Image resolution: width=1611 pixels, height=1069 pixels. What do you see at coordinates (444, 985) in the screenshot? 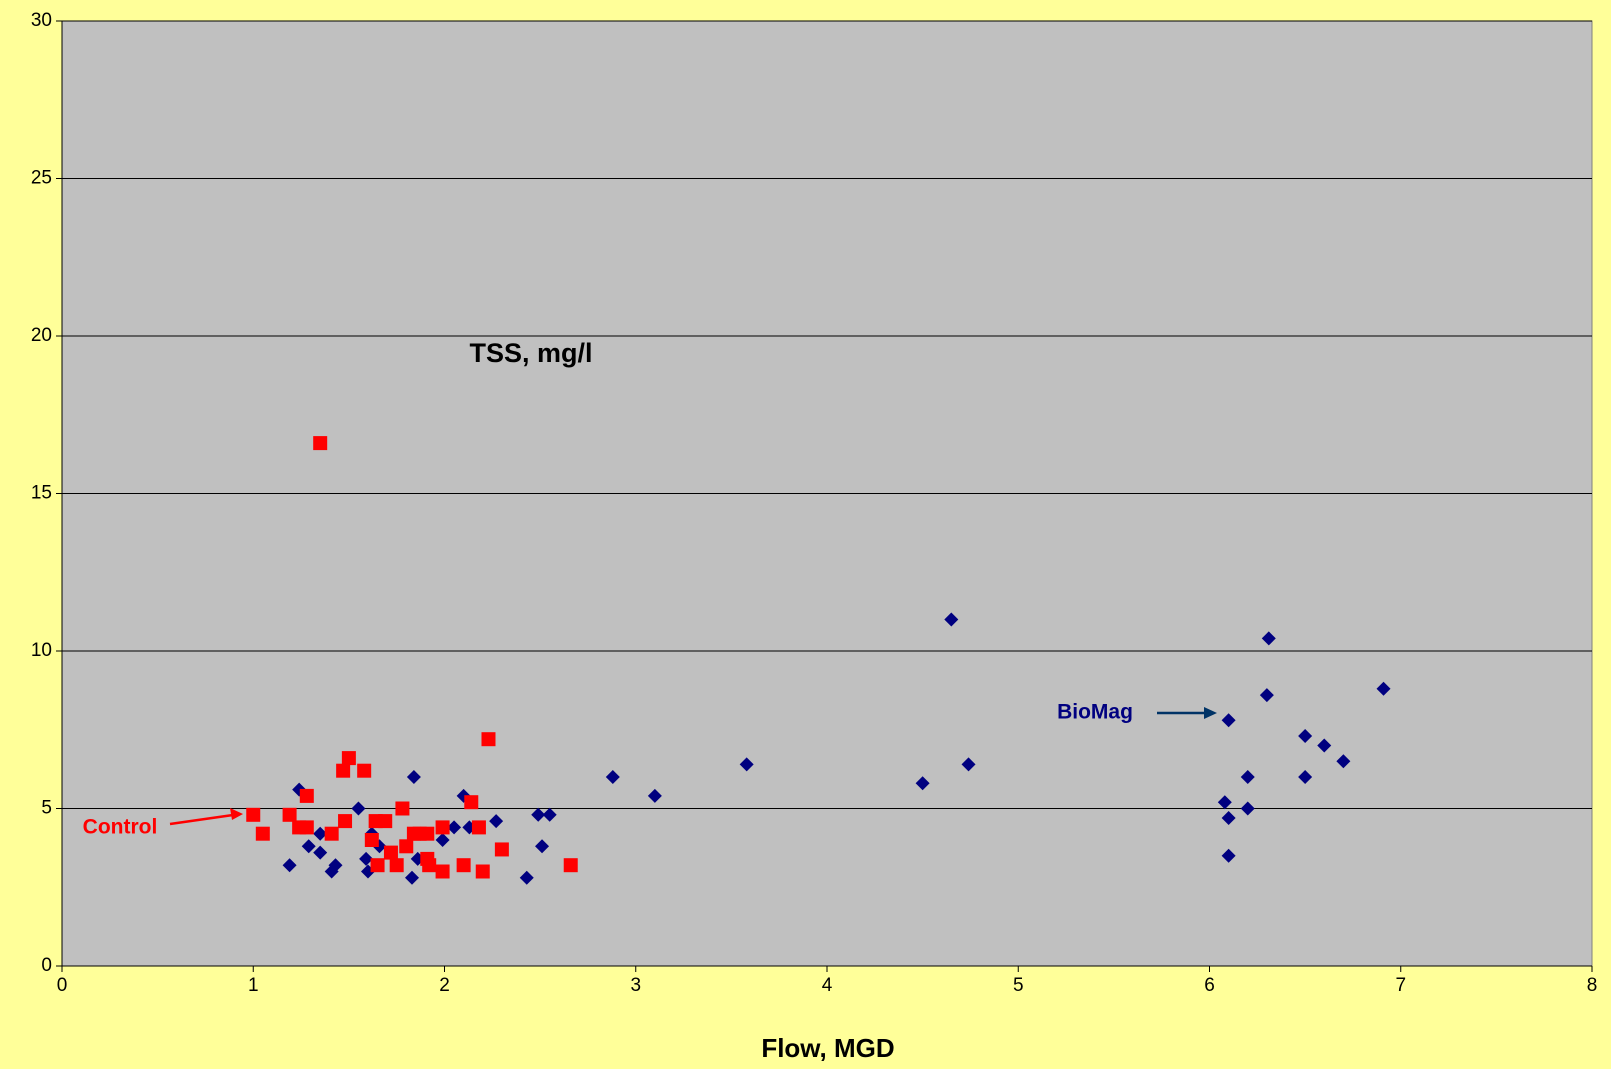
I see `x-tick-label: 2` at bounding box center [444, 985].